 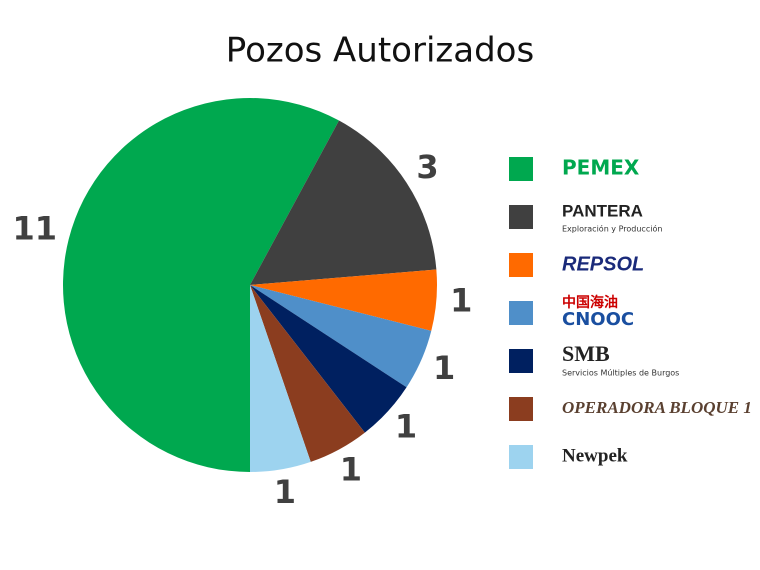 I want to click on legend-label: PANTERA, so click(x=602, y=210).